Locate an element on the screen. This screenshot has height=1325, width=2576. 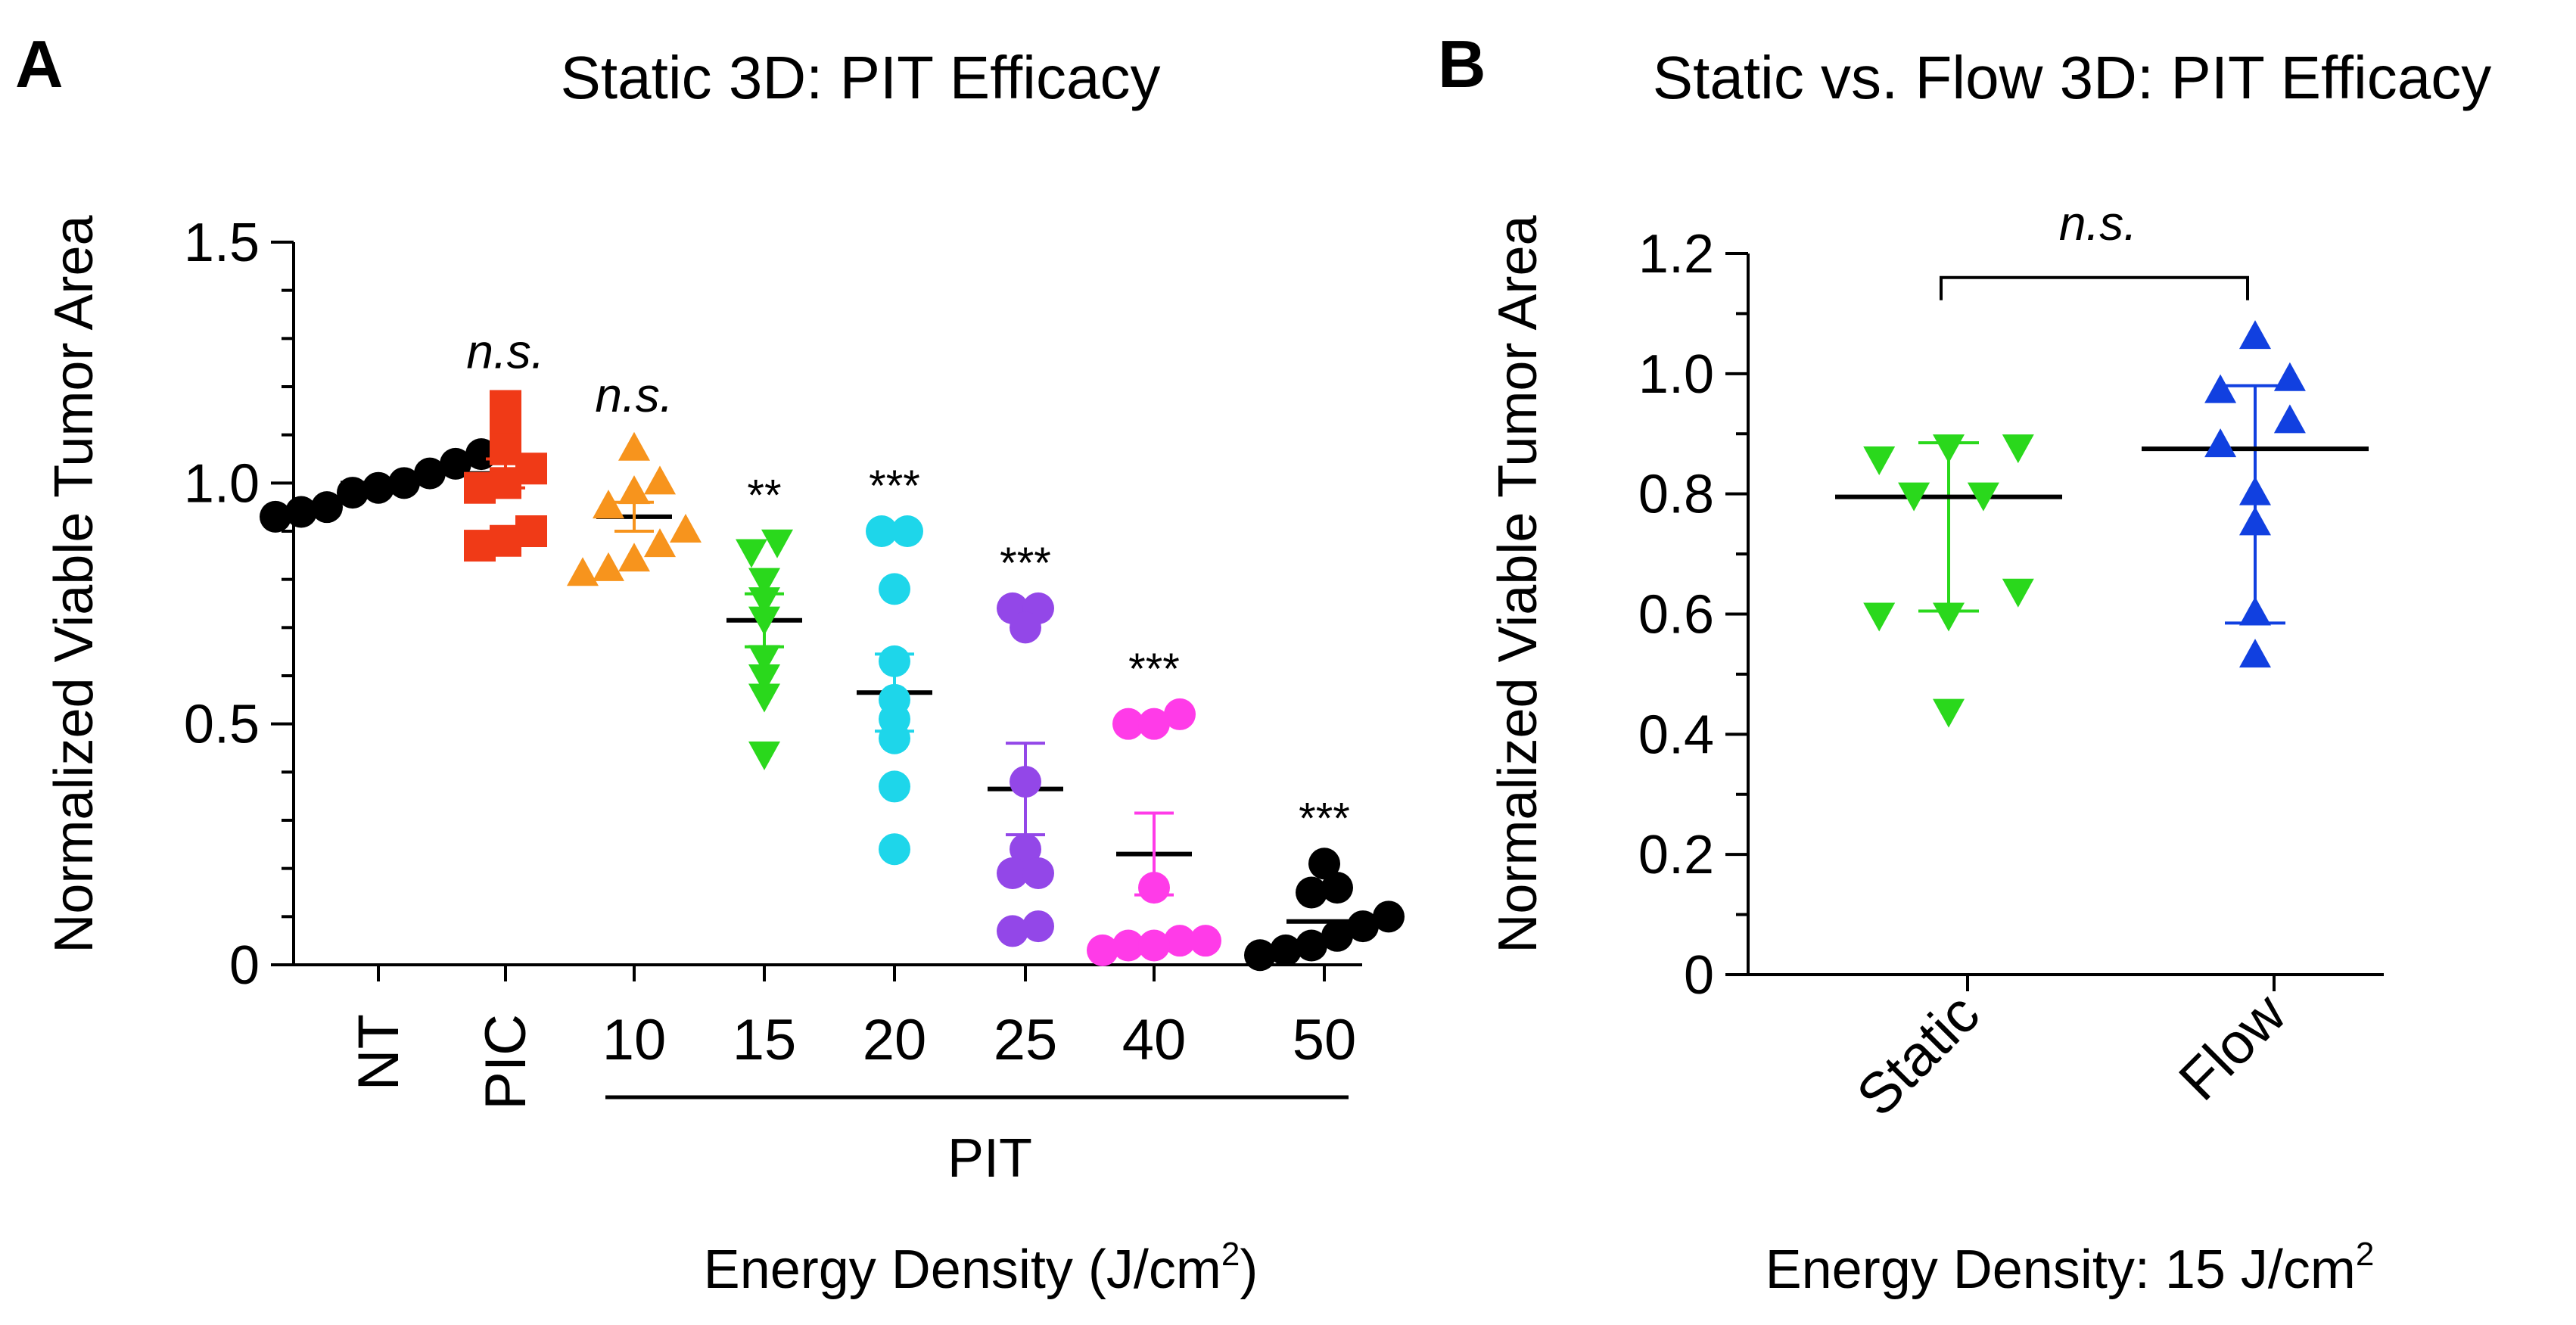
panel-a-letter: A is located at coordinates (39, 63).